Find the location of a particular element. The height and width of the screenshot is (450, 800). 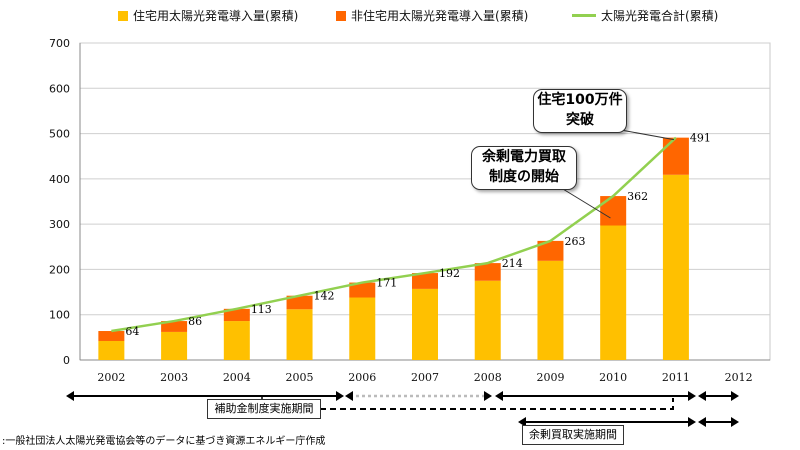

data-label: 263 is located at coordinates (574, 241).